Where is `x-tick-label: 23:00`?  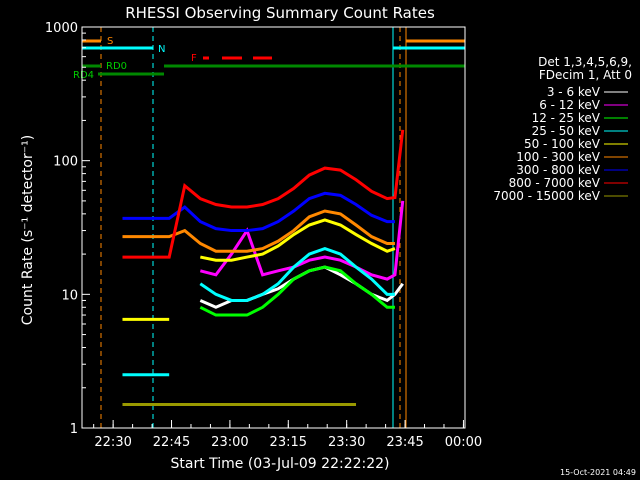 x-tick-label: 23:00 is located at coordinates (229, 442).